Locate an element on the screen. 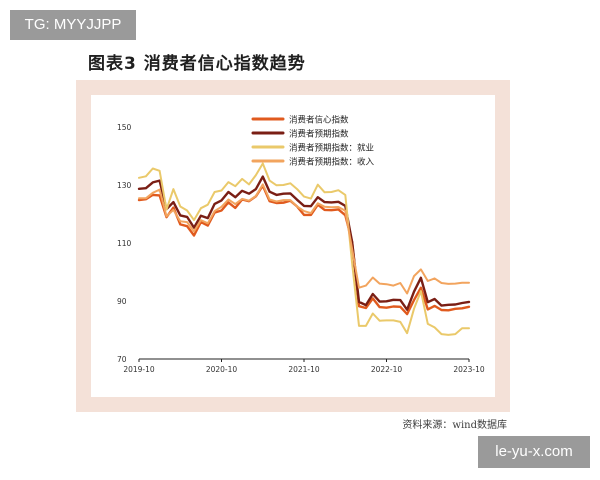  watermark-bottom: le-yu-x.com is located at coordinates (534, 452).